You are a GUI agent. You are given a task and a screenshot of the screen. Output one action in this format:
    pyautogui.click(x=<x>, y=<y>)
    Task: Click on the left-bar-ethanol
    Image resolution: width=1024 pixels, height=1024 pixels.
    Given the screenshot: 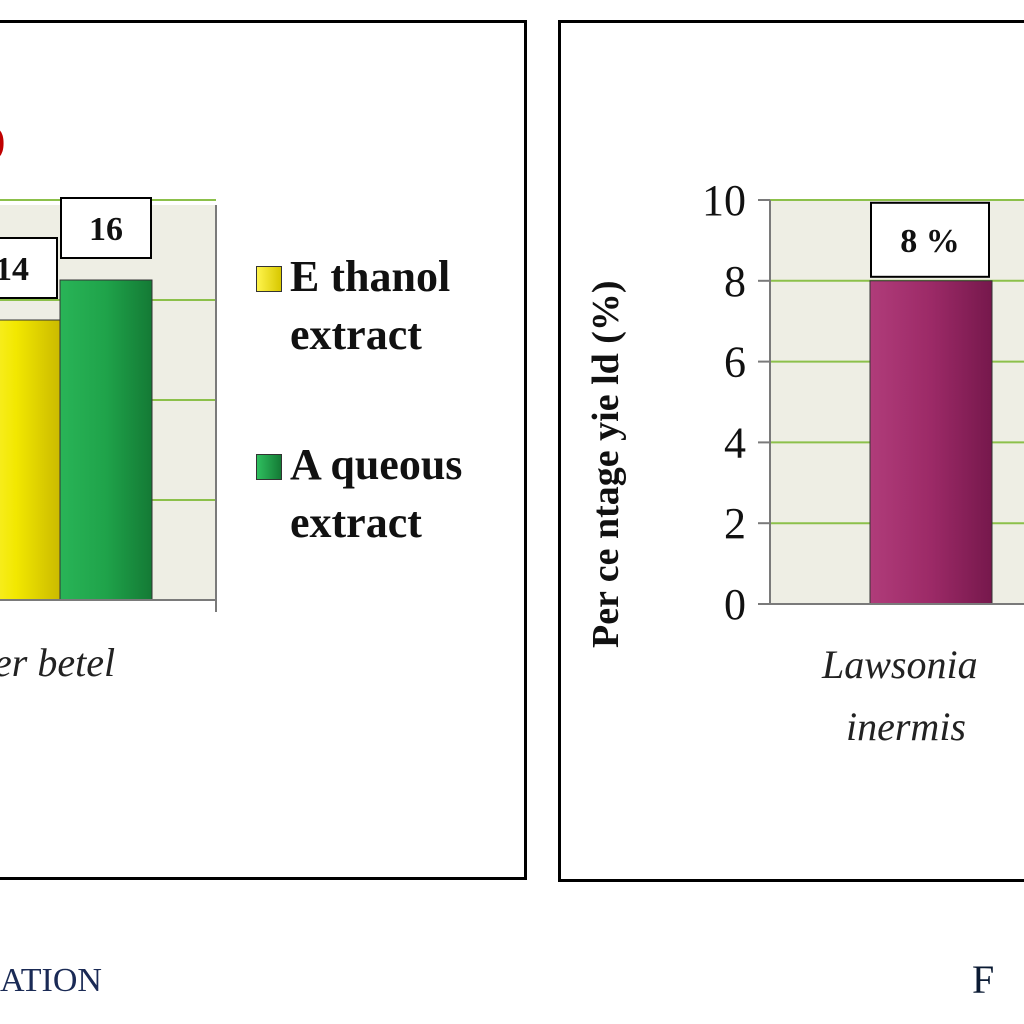 What is the action you would take?
    pyautogui.click(x=31, y=460)
    